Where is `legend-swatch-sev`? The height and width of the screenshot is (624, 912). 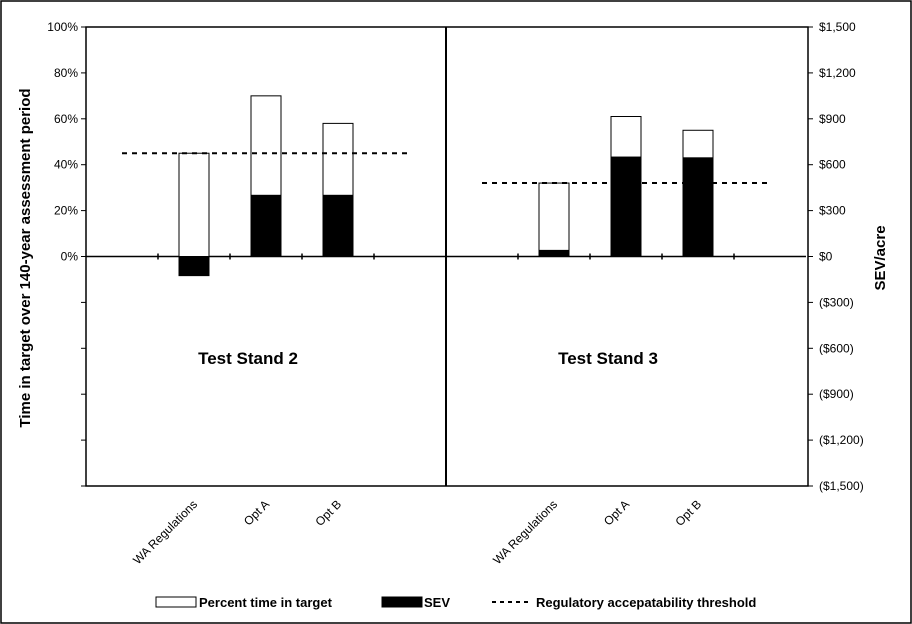
legend-swatch-sev is located at coordinates (402, 602).